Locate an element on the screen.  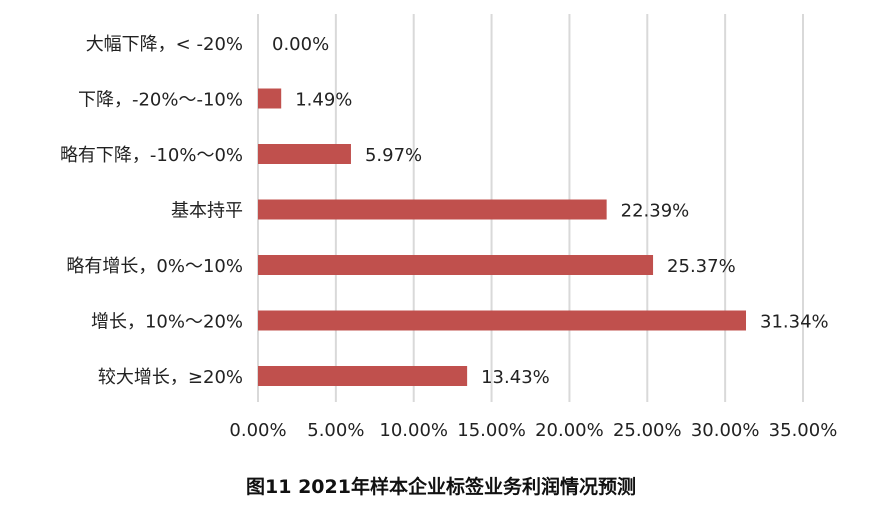
x-tick-label: 35.00% is located at coordinates (803, 430).